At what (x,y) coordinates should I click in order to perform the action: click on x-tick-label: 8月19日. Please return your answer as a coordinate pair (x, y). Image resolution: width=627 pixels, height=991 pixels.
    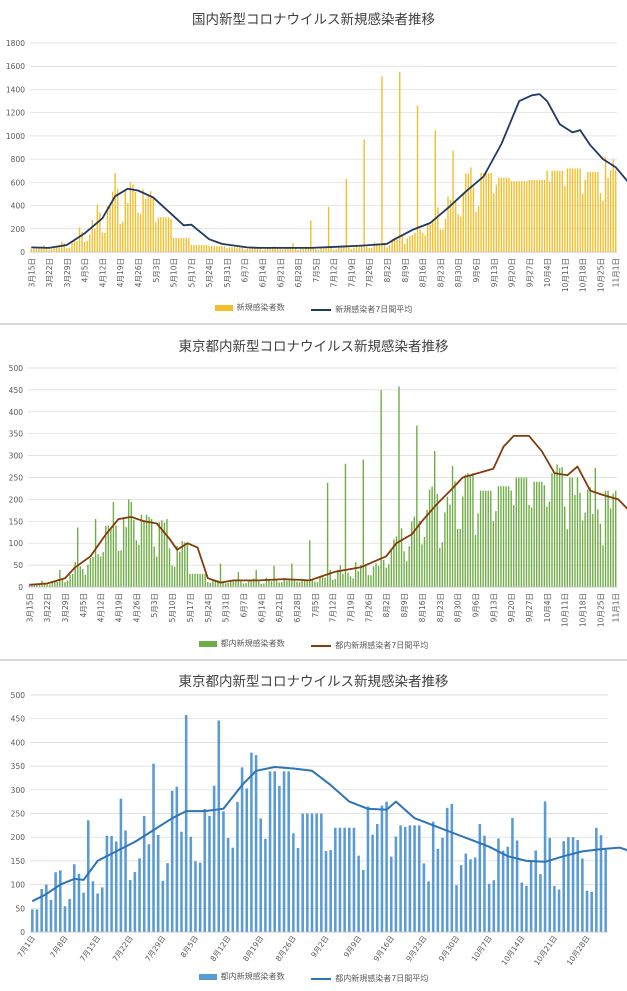
    Looking at the image, I should click on (253, 948).